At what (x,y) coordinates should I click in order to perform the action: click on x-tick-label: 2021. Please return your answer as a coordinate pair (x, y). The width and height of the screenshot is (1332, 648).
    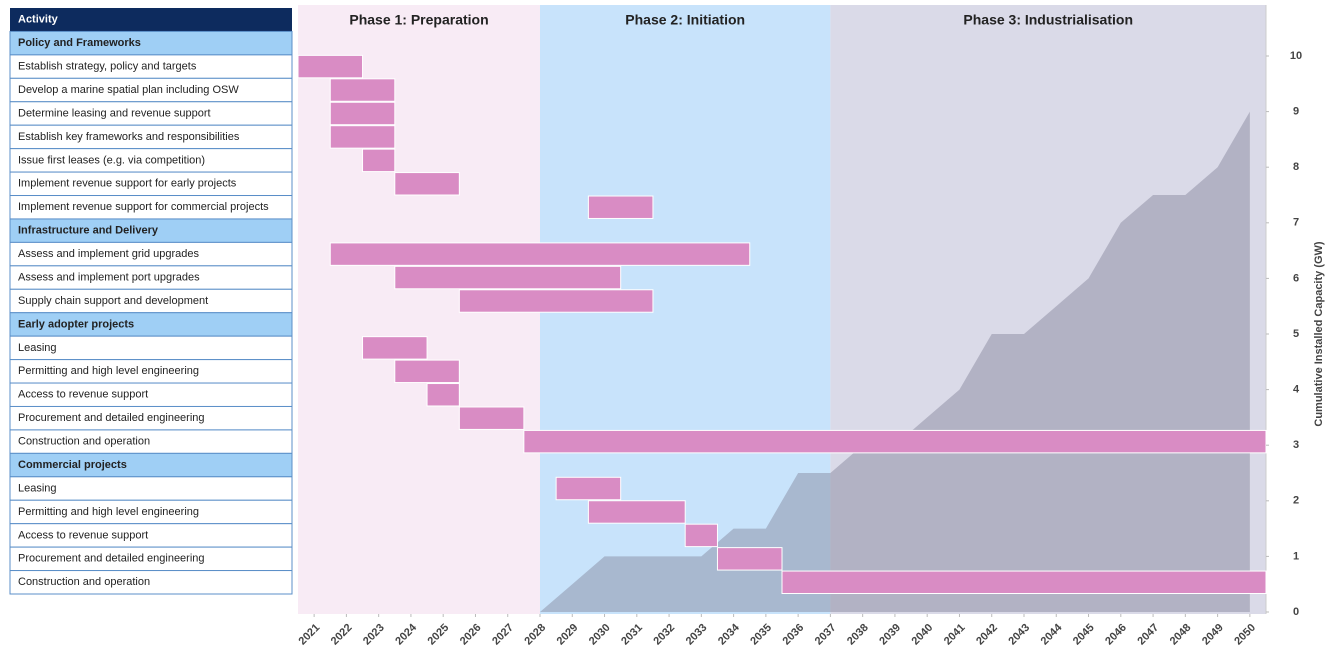
    Looking at the image, I should click on (310, 635).